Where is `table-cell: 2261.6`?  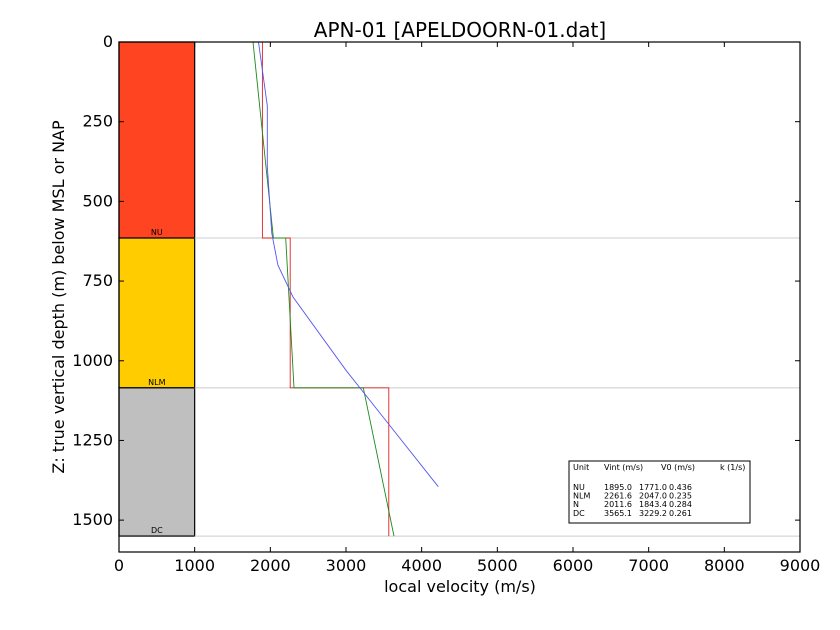
table-cell: 2261.6 is located at coordinates (618, 496).